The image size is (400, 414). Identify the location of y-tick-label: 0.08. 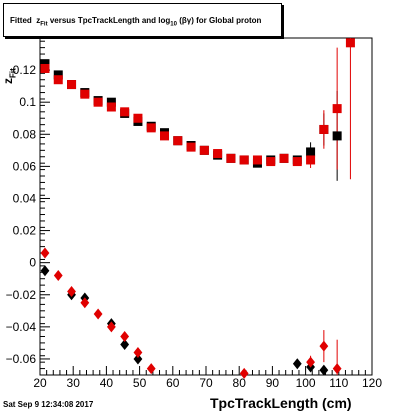
(25, 134).